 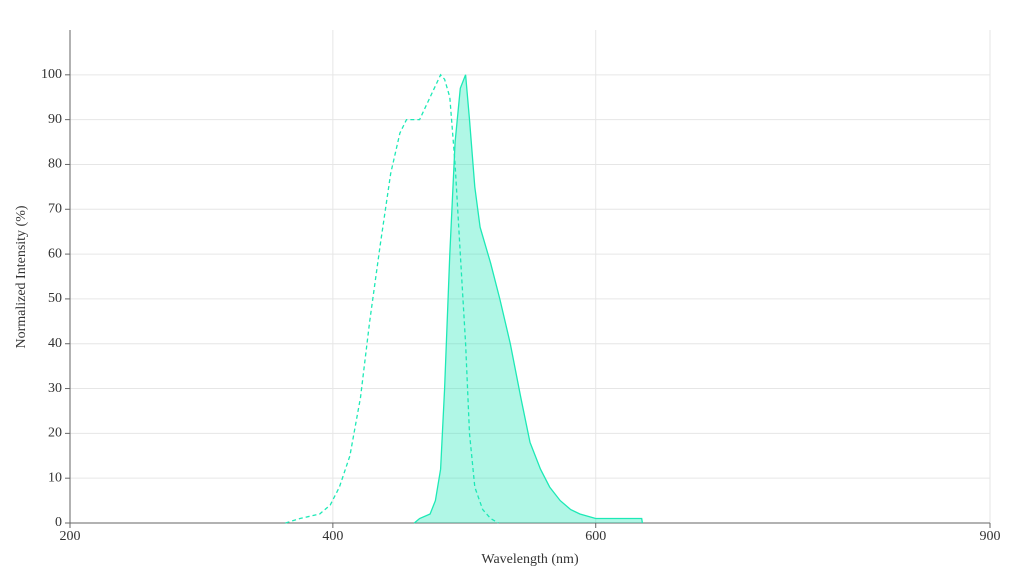 What do you see at coordinates (21, 276) in the screenshot?
I see `y-axis-label: Normalized Intensity (%)` at bounding box center [21, 276].